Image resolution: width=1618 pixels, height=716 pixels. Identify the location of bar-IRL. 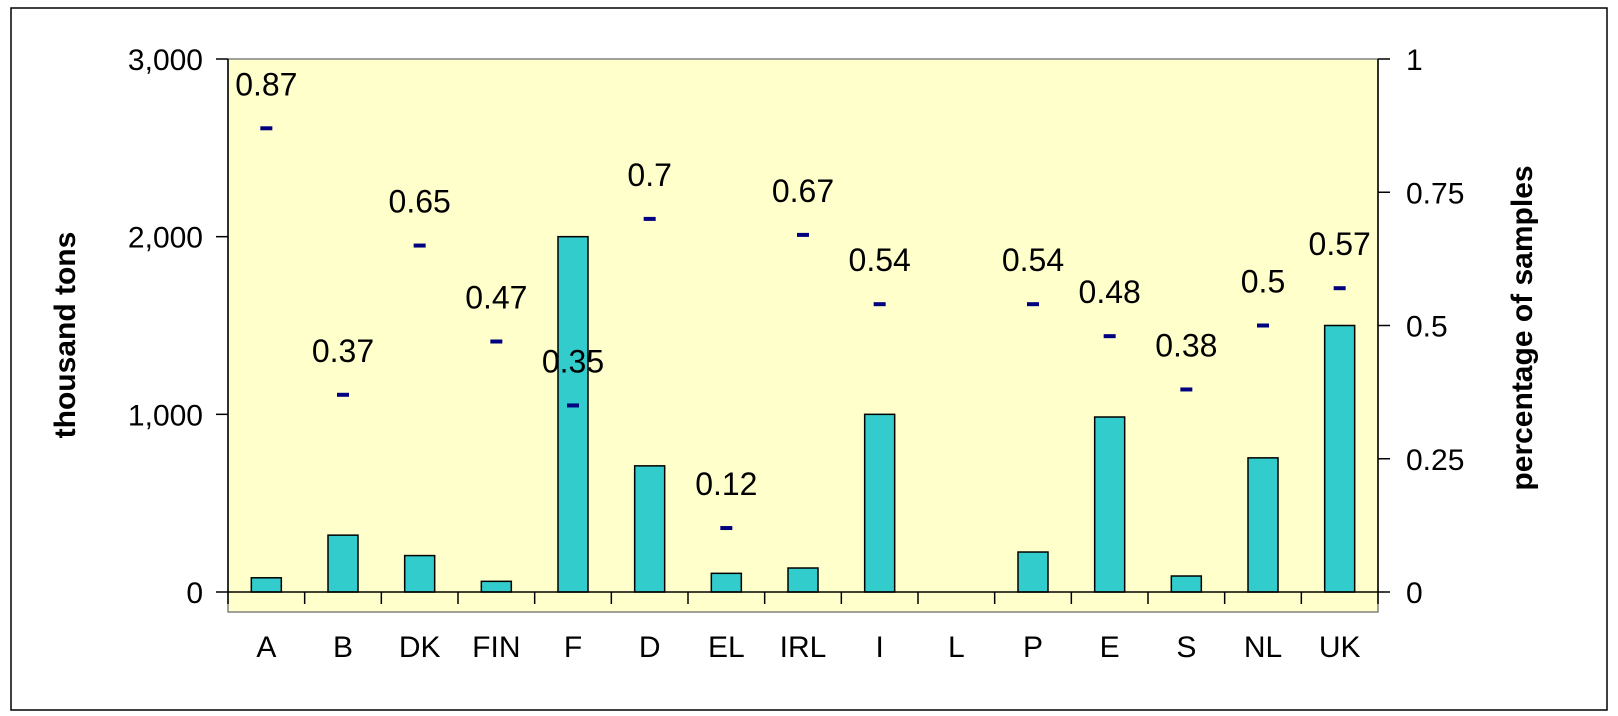
(803, 580).